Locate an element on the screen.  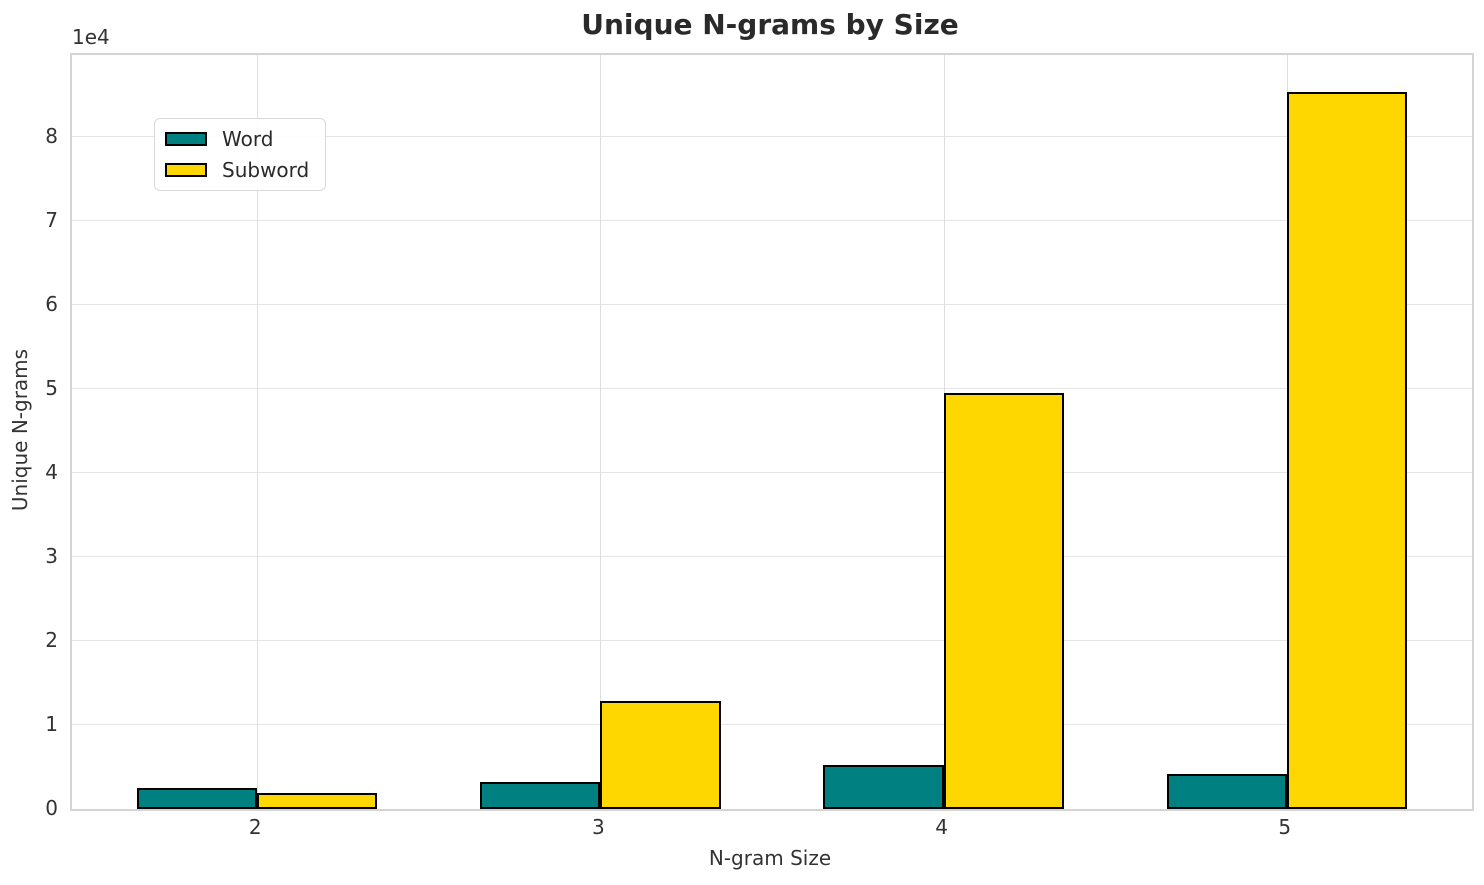
y-tick-label: 4 is located at coordinates (51, 471).